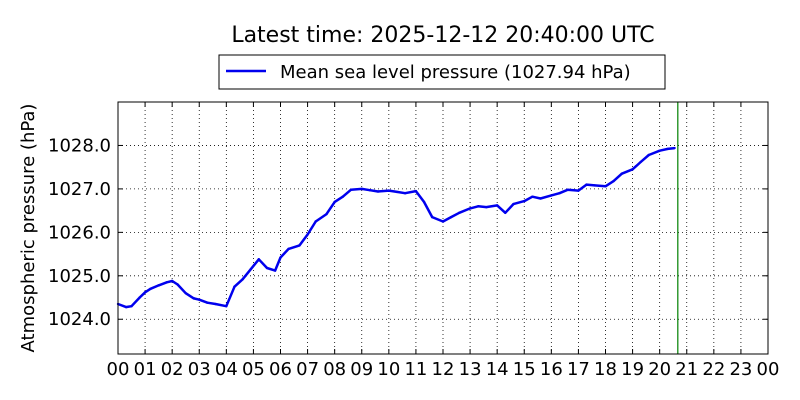  Describe the element at coordinates (253, 369) in the screenshot. I see `x-tick-label: 05` at that location.